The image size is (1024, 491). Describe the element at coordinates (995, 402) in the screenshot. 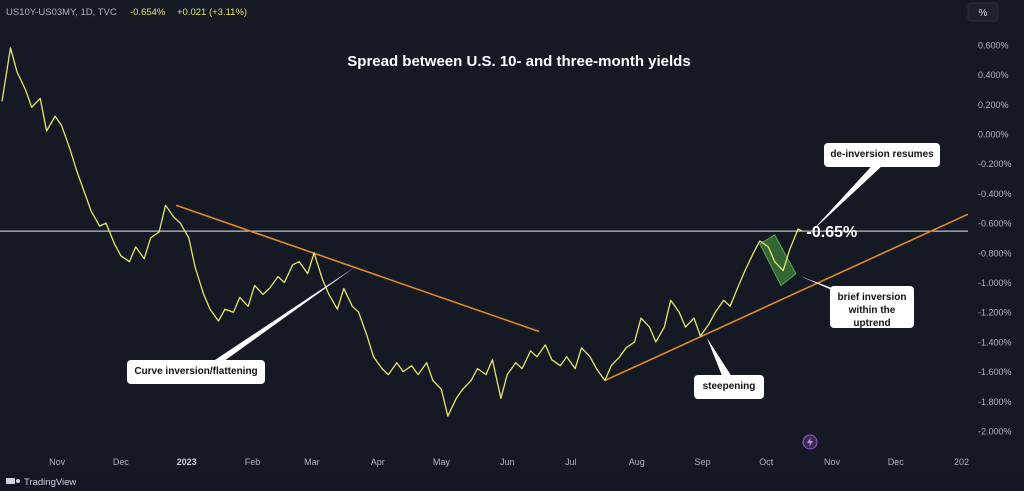

I see `y-tick-label: -1.800%` at that location.